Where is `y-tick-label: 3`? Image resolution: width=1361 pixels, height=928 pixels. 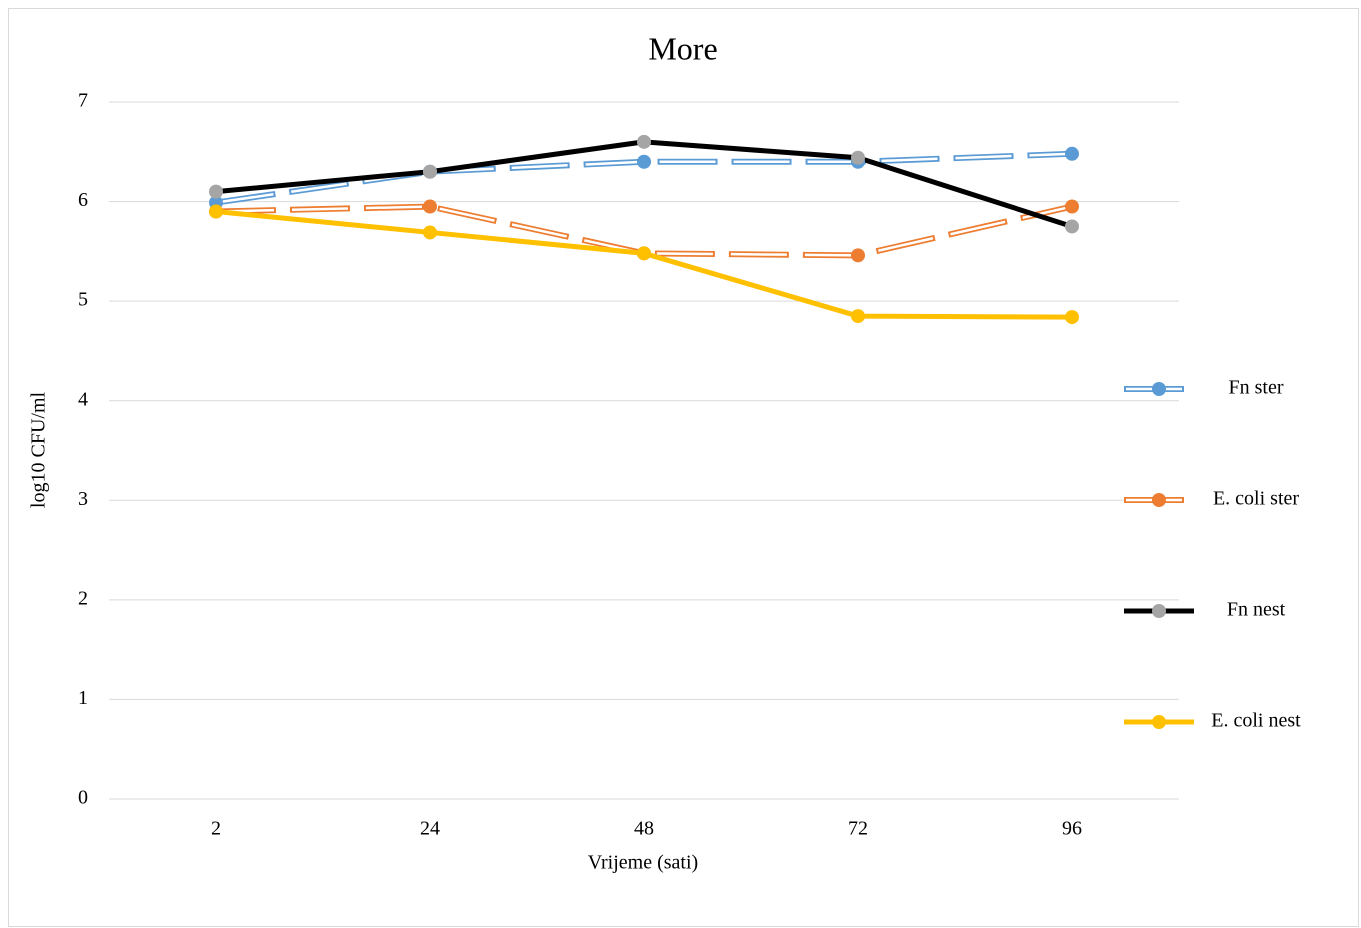 y-tick-label: 3 is located at coordinates (83, 499).